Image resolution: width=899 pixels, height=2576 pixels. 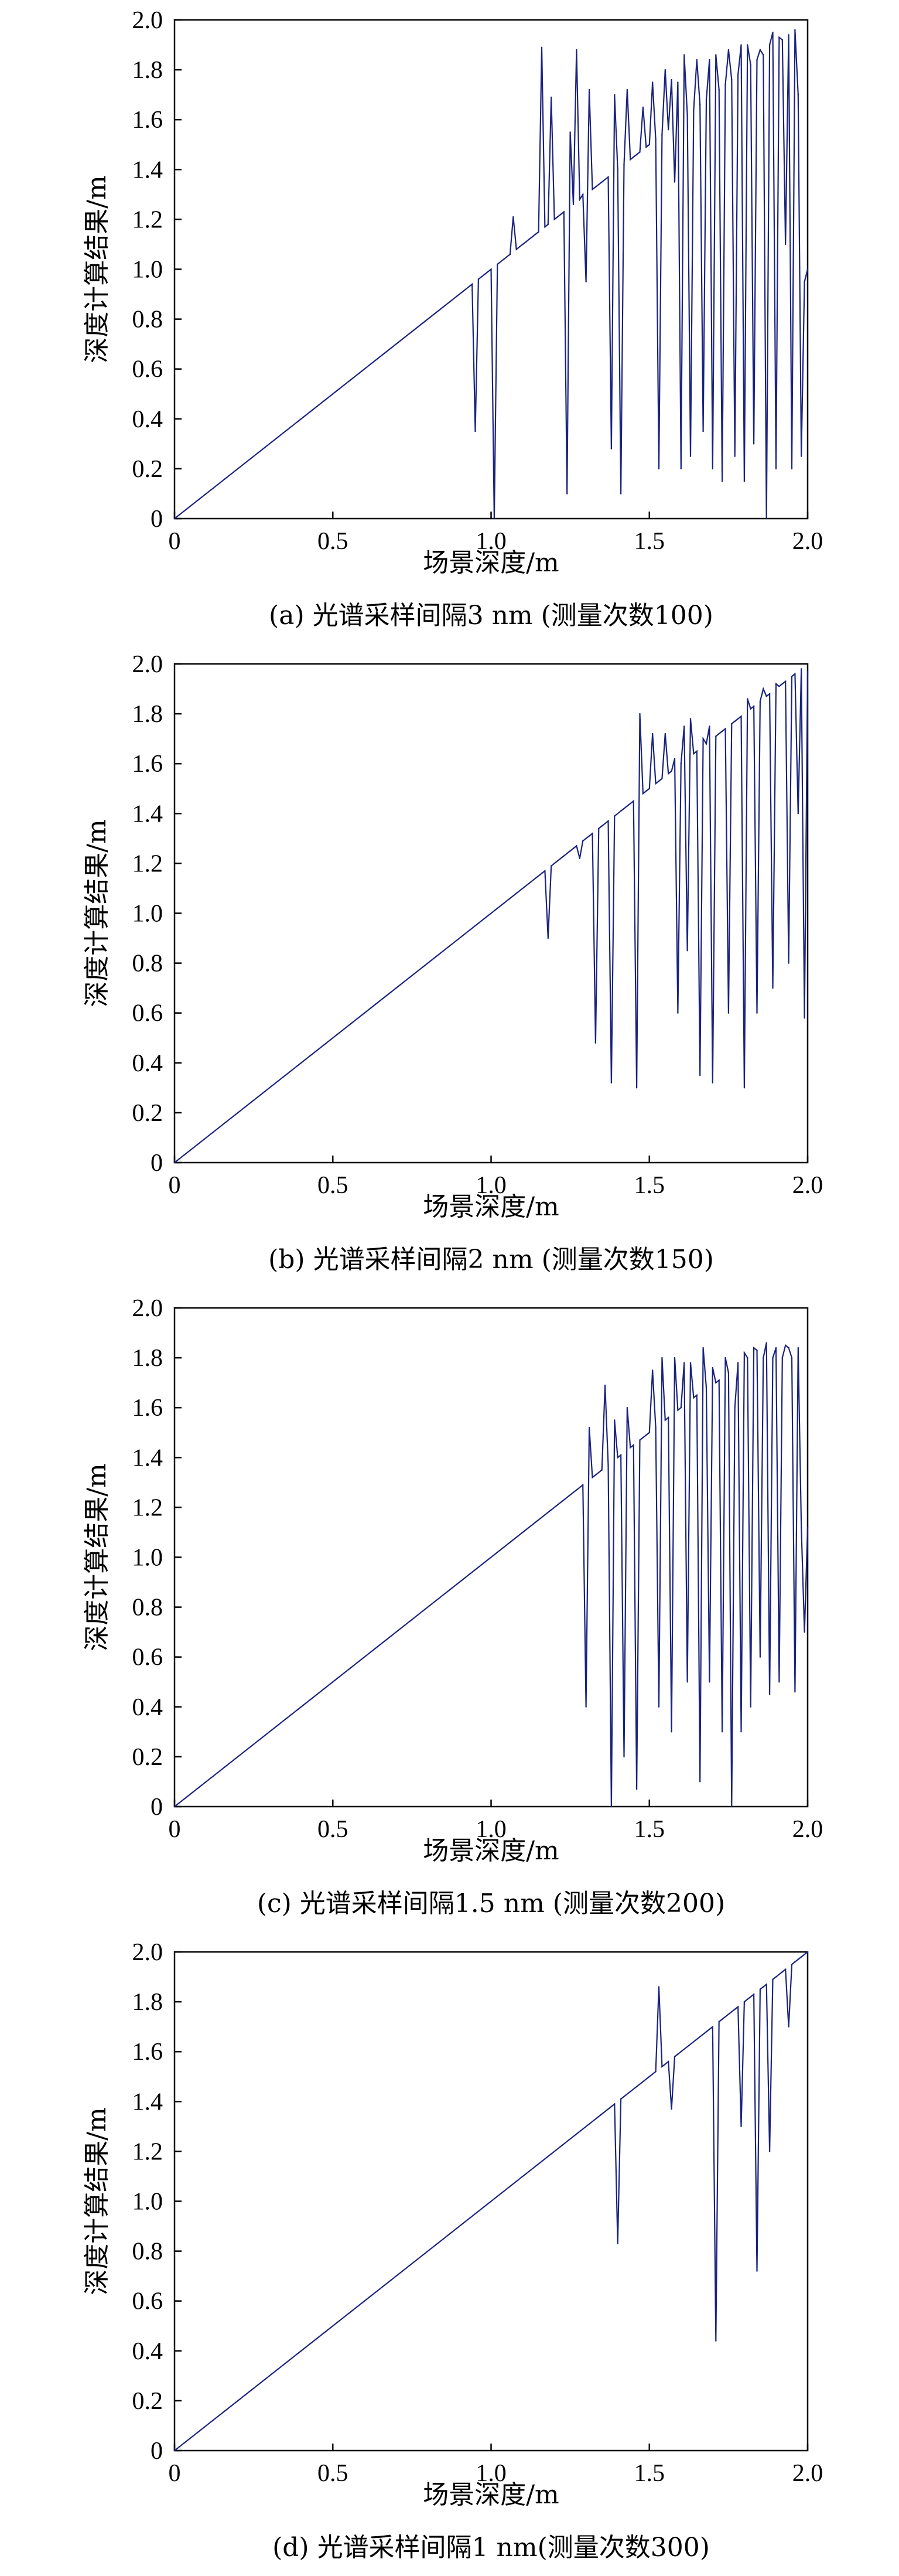 What do you see at coordinates (147, 319) in the screenshot?
I see `y-tick-label: 0.8` at bounding box center [147, 319].